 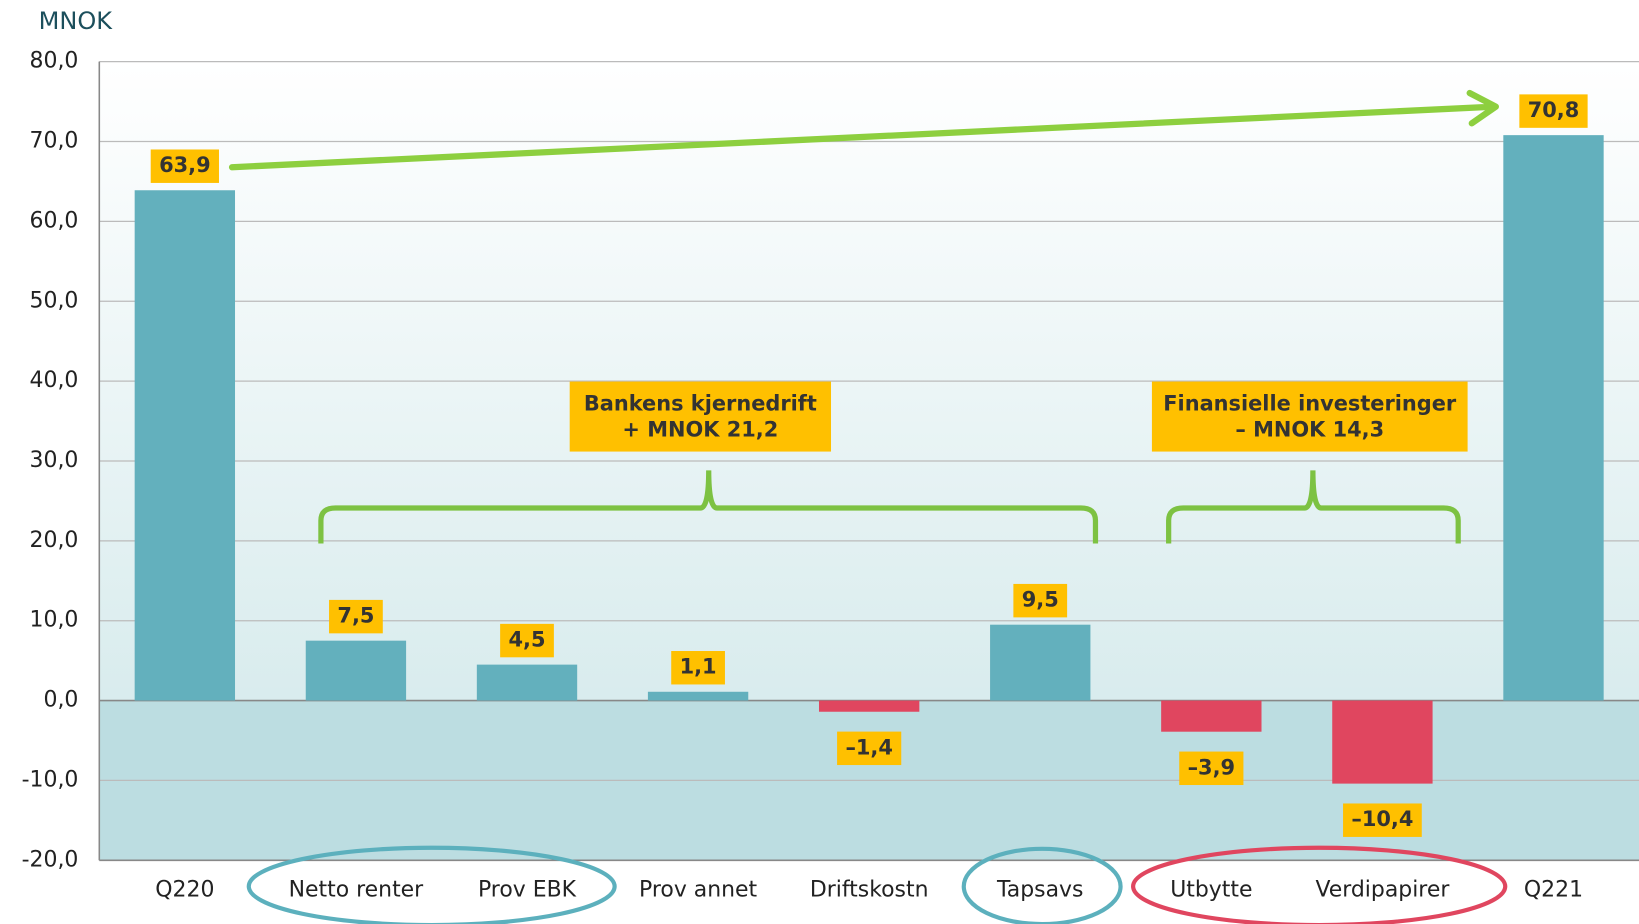 I want to click on value-label: –1,4, so click(x=869, y=748).